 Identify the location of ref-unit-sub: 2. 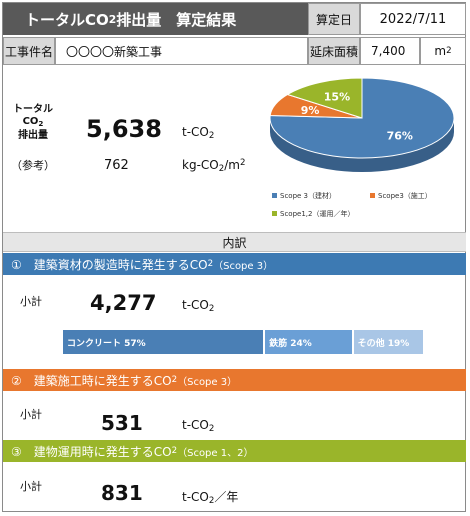
(221, 169).